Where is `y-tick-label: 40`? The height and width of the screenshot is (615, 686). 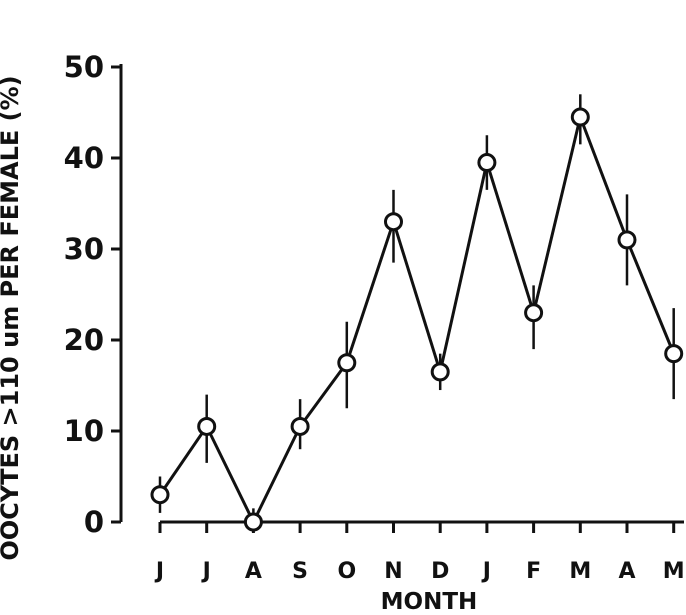 y-tick-label: 40 is located at coordinates (84, 158).